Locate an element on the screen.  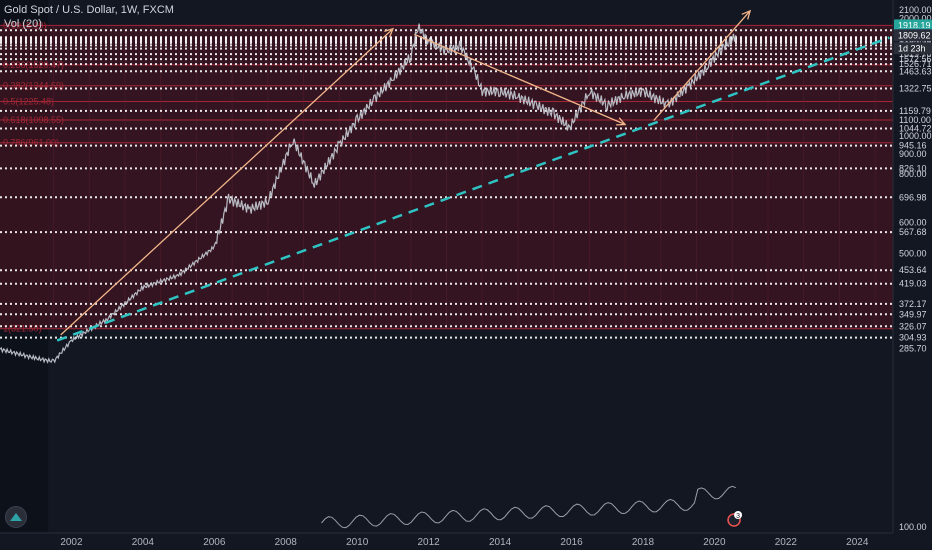
event-count-label: 3 is located at coordinates (738, 516).